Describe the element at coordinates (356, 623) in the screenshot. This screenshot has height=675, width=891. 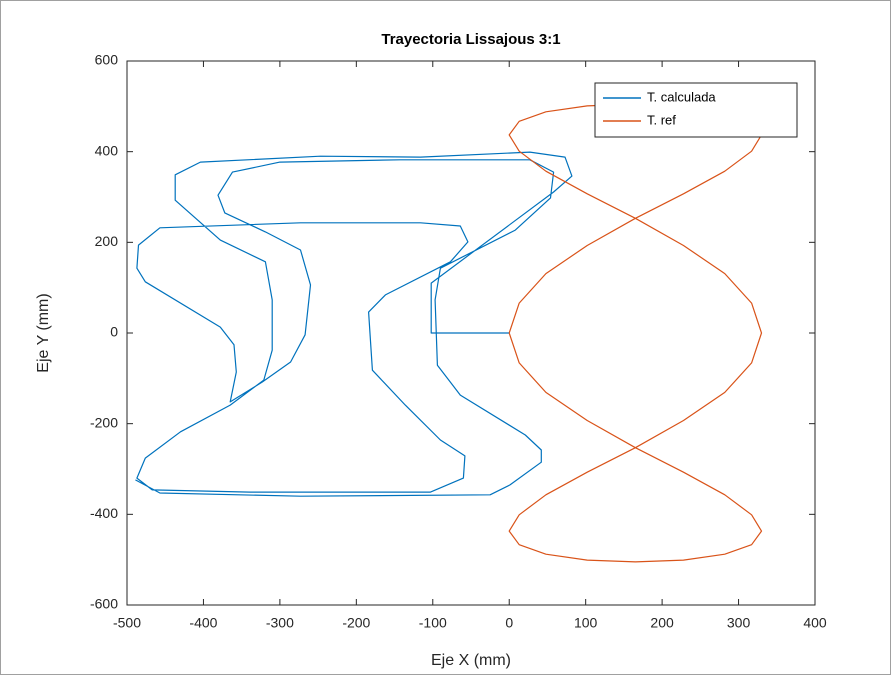
I see `x-tick-label: -200` at that location.